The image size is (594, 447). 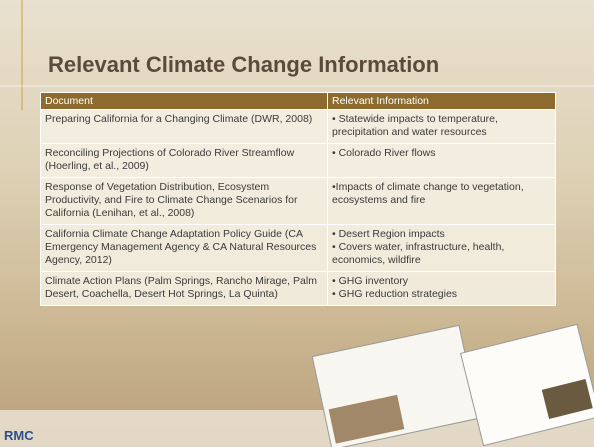 What do you see at coordinates (384, 153) in the screenshot?
I see `info-line: • Colorado River flows` at bounding box center [384, 153].